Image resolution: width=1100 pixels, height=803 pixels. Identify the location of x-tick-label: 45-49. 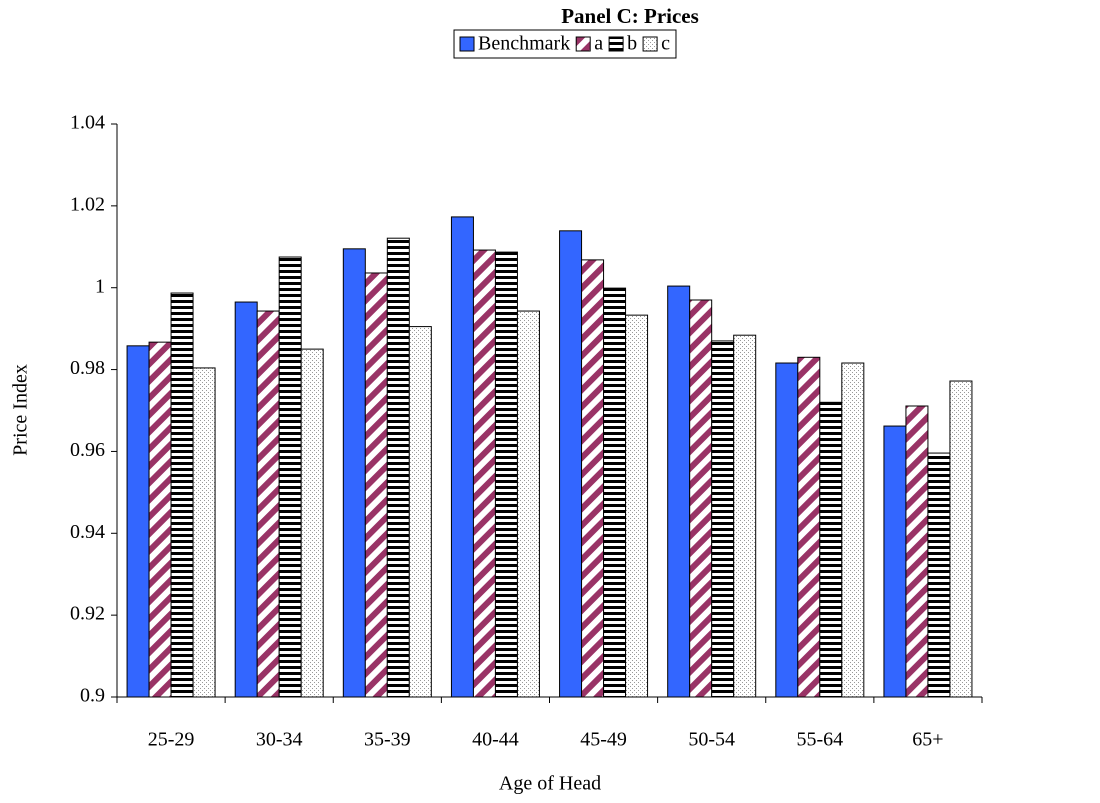
(603, 740).